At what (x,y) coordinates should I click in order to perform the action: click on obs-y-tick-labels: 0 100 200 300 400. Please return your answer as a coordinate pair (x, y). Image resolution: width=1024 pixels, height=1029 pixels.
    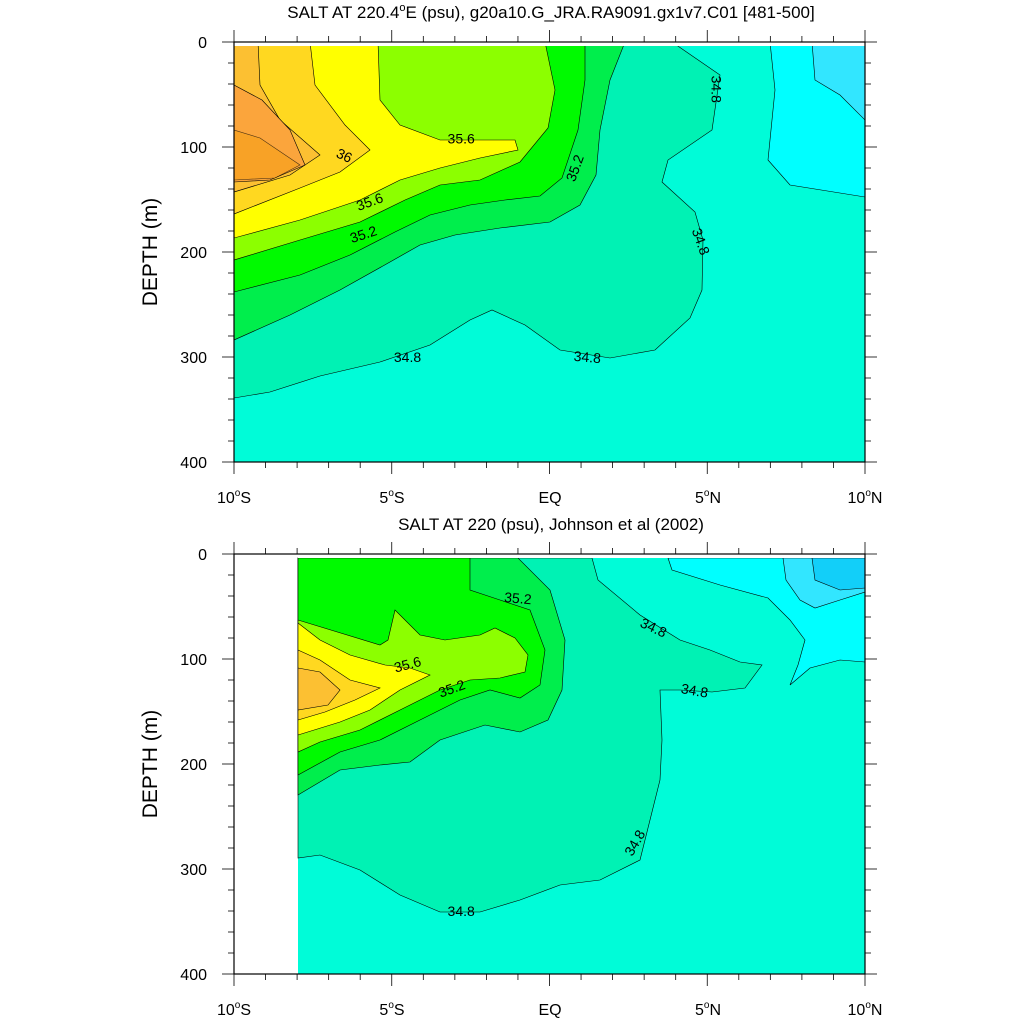
    Looking at the image, I should click on (193, 765).